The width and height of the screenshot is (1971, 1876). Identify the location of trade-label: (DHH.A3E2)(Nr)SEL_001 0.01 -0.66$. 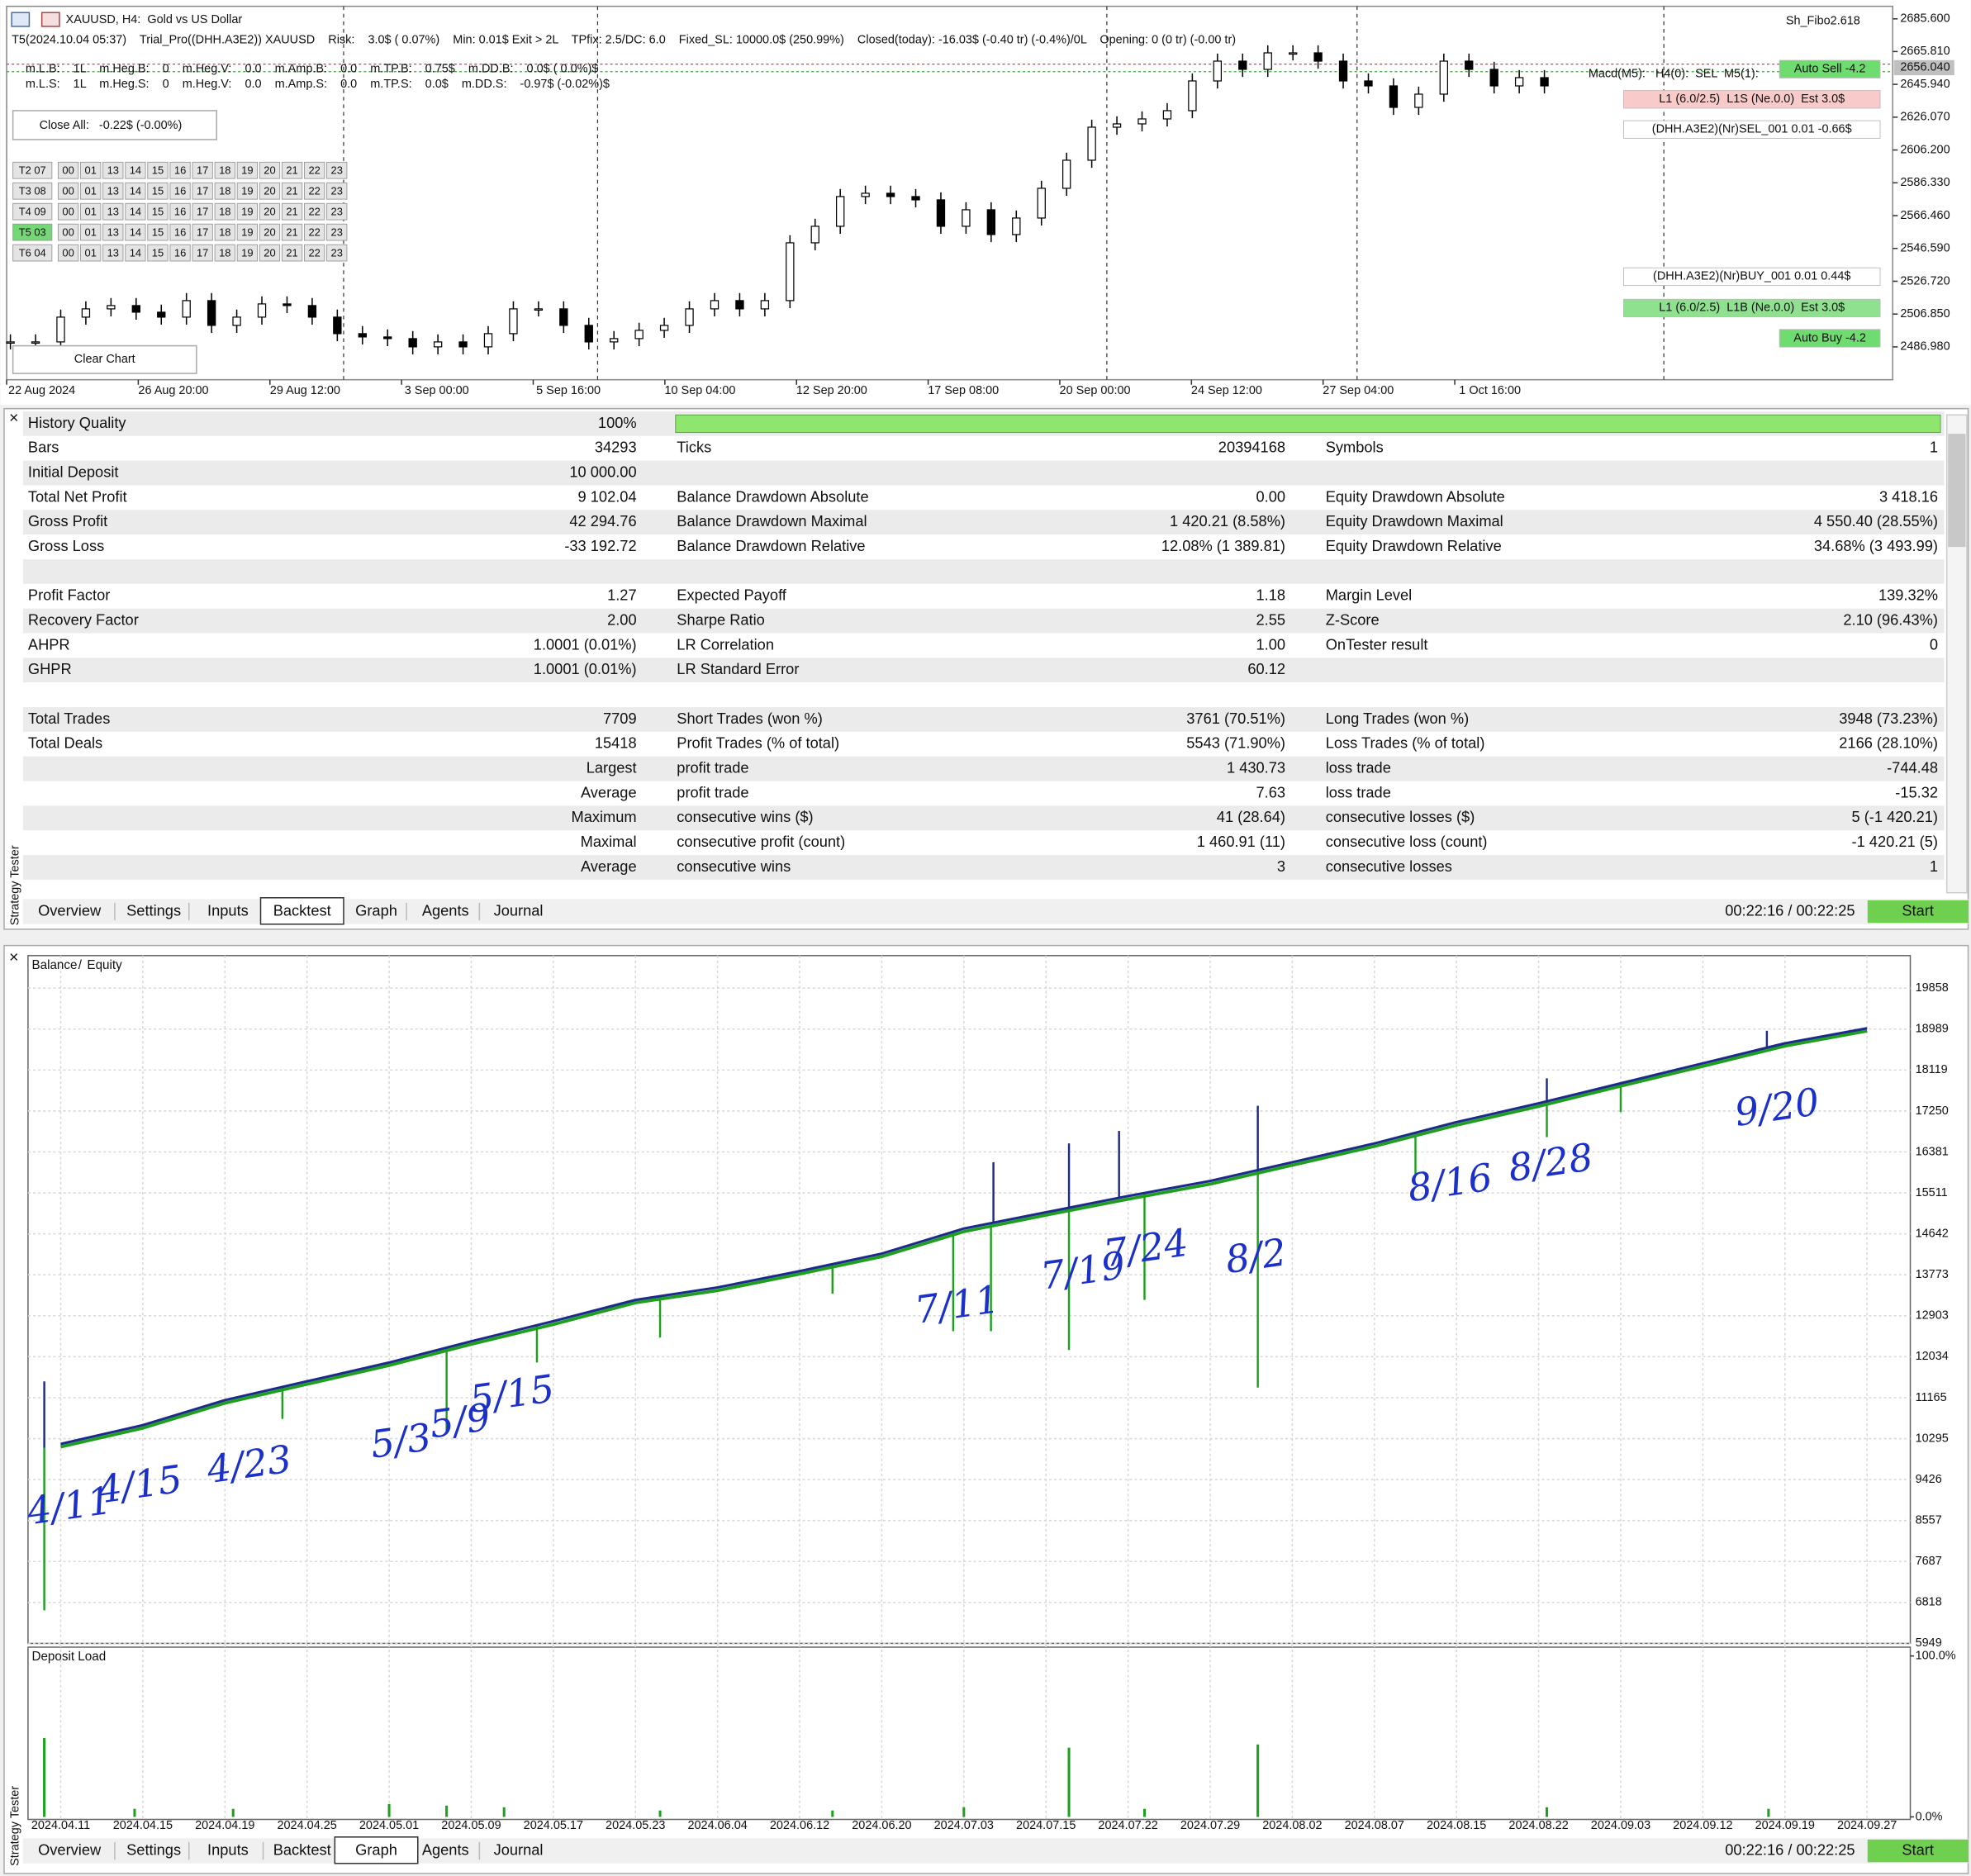
(1752, 129).